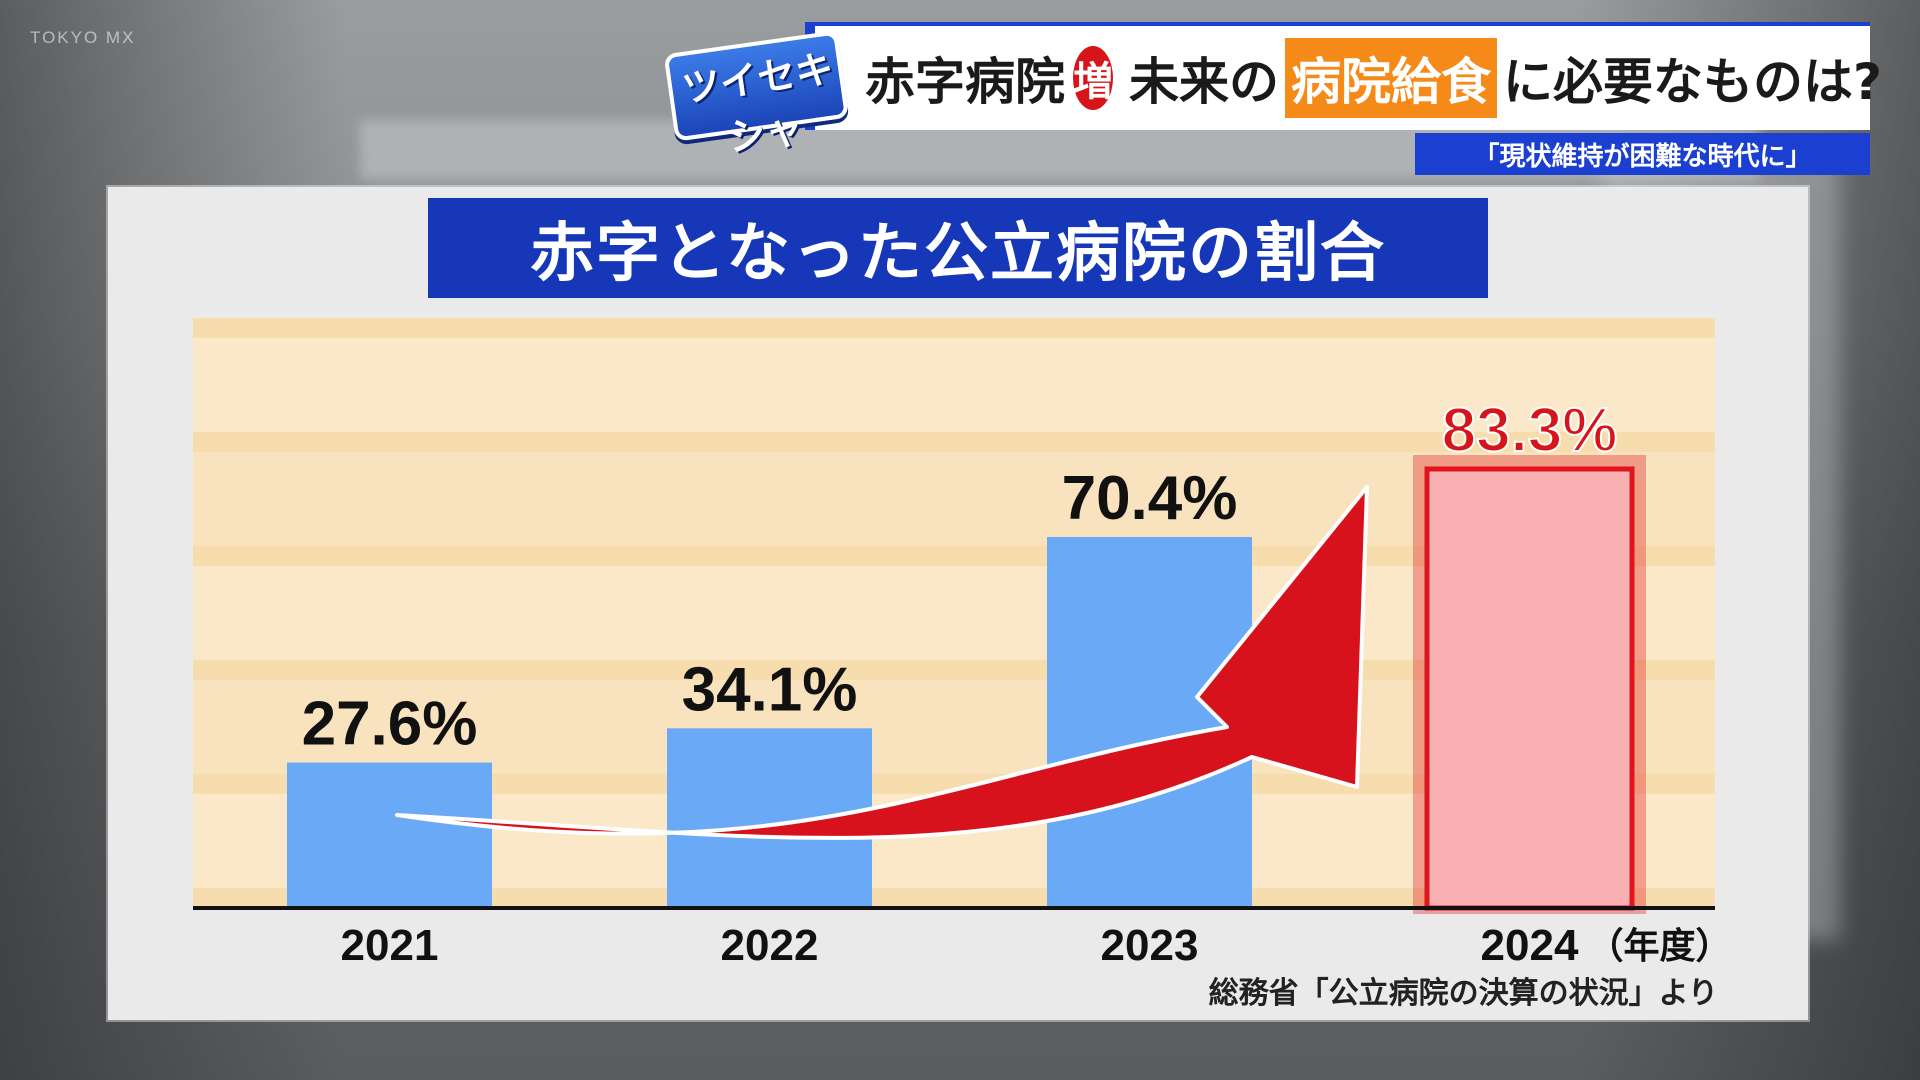  What do you see at coordinates (83, 37) in the screenshot?
I see `channel-watermark: TOKYO MX` at bounding box center [83, 37].